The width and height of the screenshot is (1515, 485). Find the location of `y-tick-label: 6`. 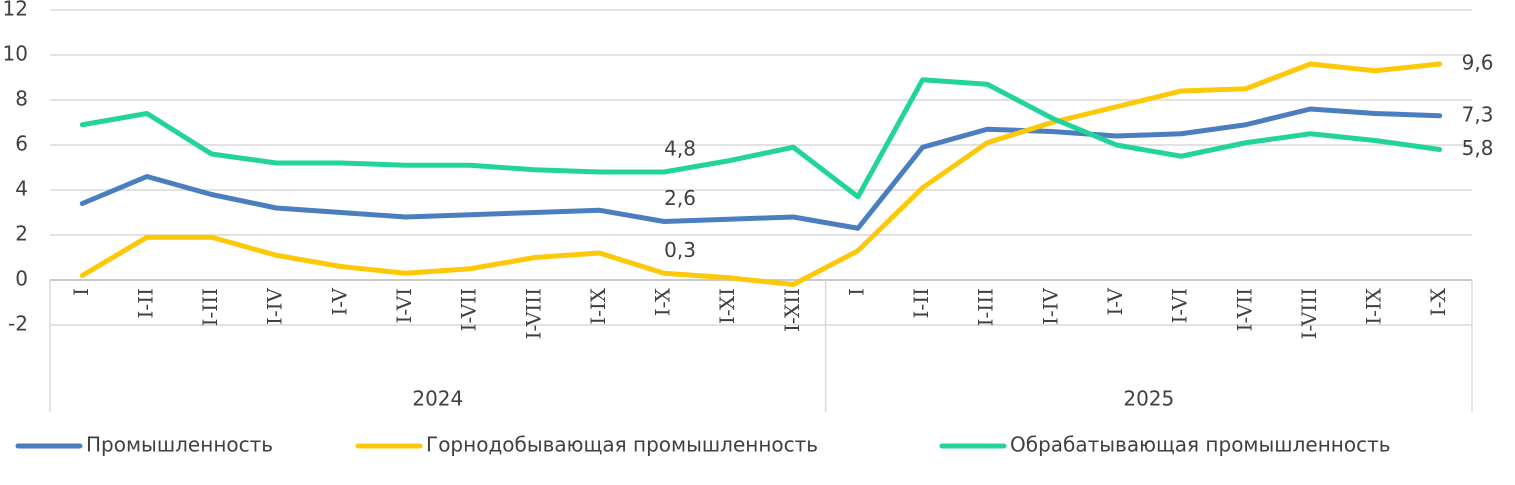

y-tick-label: 6 is located at coordinates (21, 144).